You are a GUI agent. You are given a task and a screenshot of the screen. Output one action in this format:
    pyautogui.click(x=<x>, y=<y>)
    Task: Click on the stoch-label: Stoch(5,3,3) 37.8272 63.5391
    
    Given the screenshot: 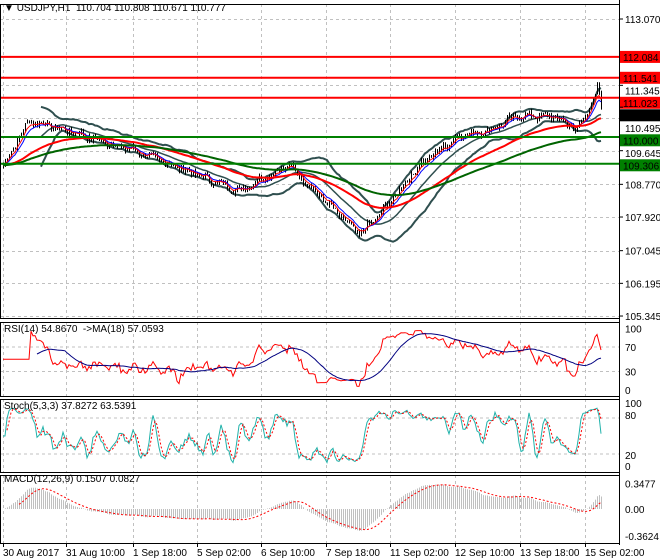 What is the action you would take?
    pyautogui.click(x=70, y=406)
    